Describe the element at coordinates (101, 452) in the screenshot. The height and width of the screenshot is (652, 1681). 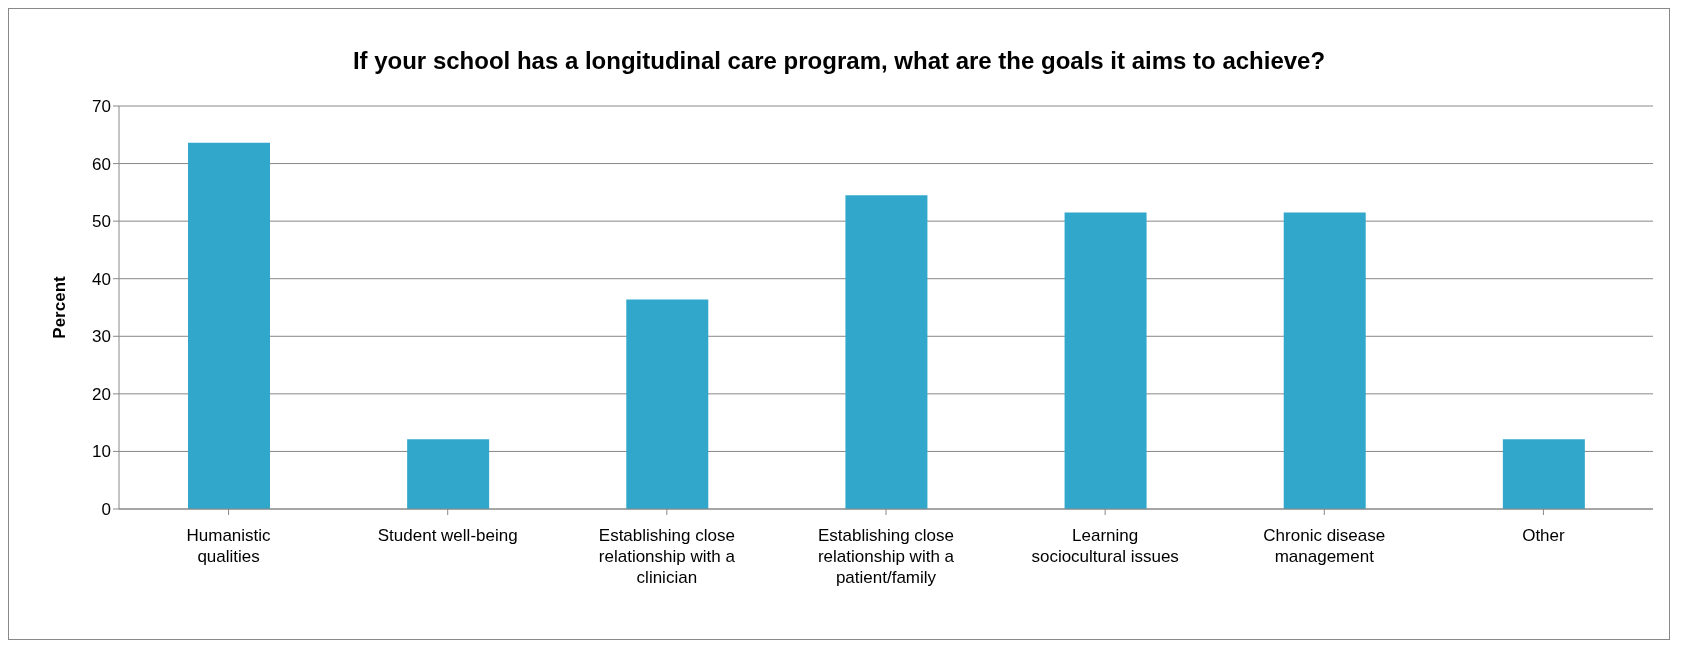
I see `y-tick-label: 10` at that location.